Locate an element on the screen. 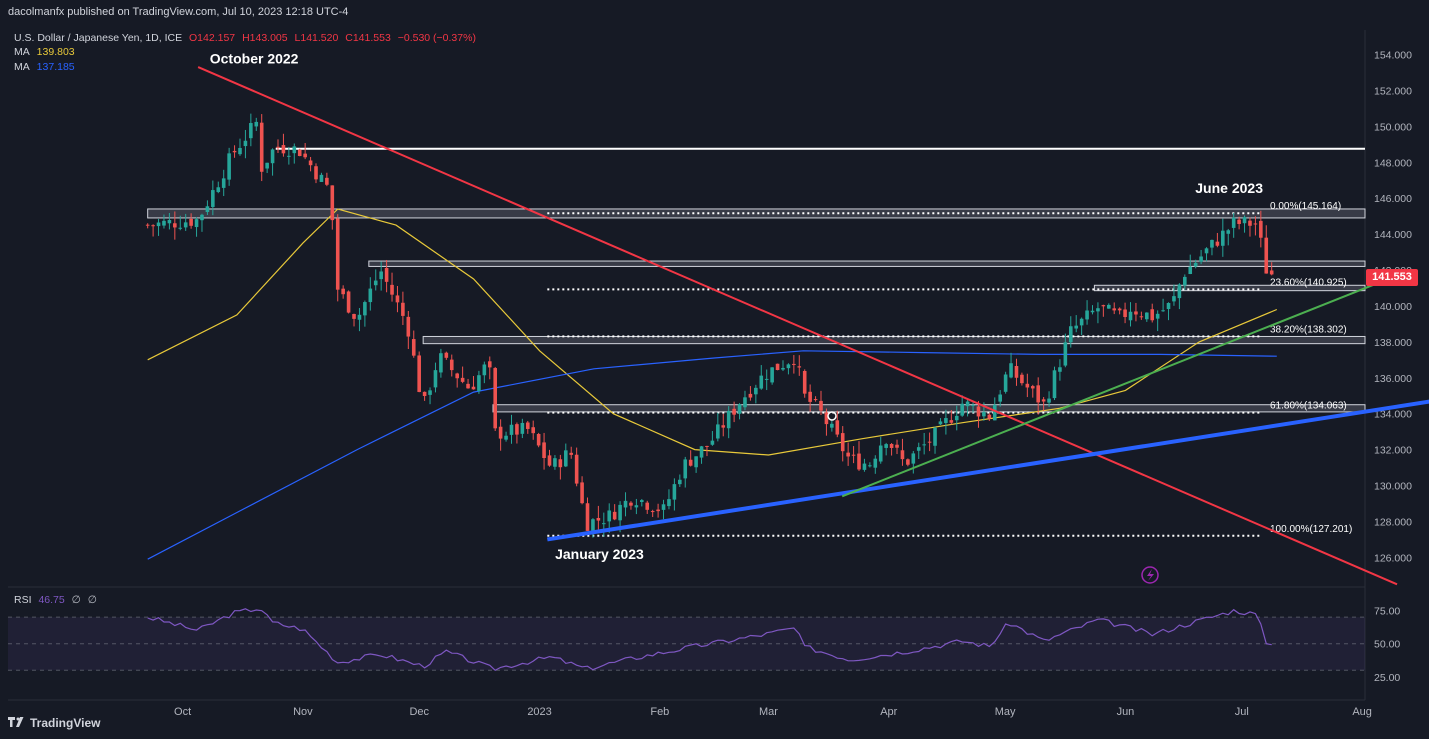 This screenshot has width=1429, height=739. ma1-label: MA is located at coordinates (22, 52).